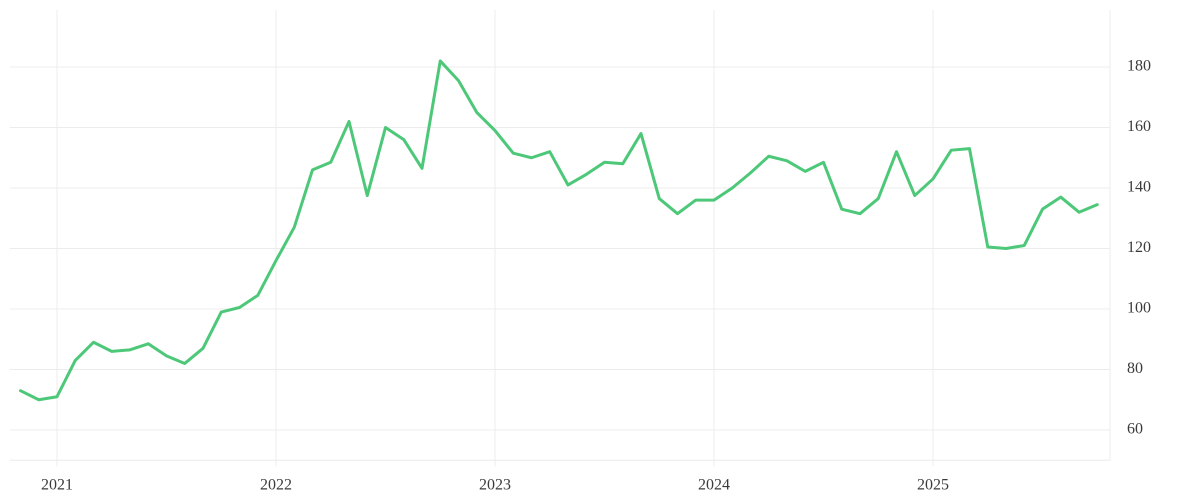  Describe the element at coordinates (276, 484) in the screenshot. I see `x-tick-label: 2022` at that location.